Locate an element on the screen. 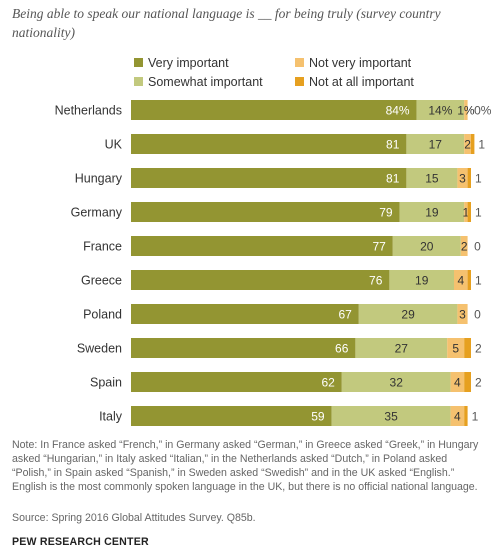 The width and height of the screenshot is (493, 557). data-label-somewhat-important-greece: 19 is located at coordinates (422, 281).